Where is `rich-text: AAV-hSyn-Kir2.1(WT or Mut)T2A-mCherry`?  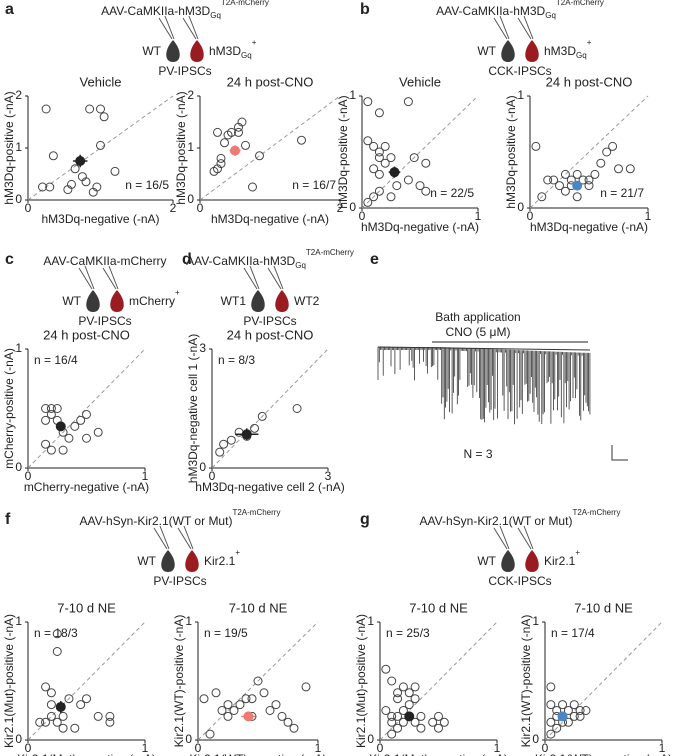
rich-text: AAV-hSyn-Kir2.1(WT or Mut)T2A-mCherry is located at coordinates (180, 518).